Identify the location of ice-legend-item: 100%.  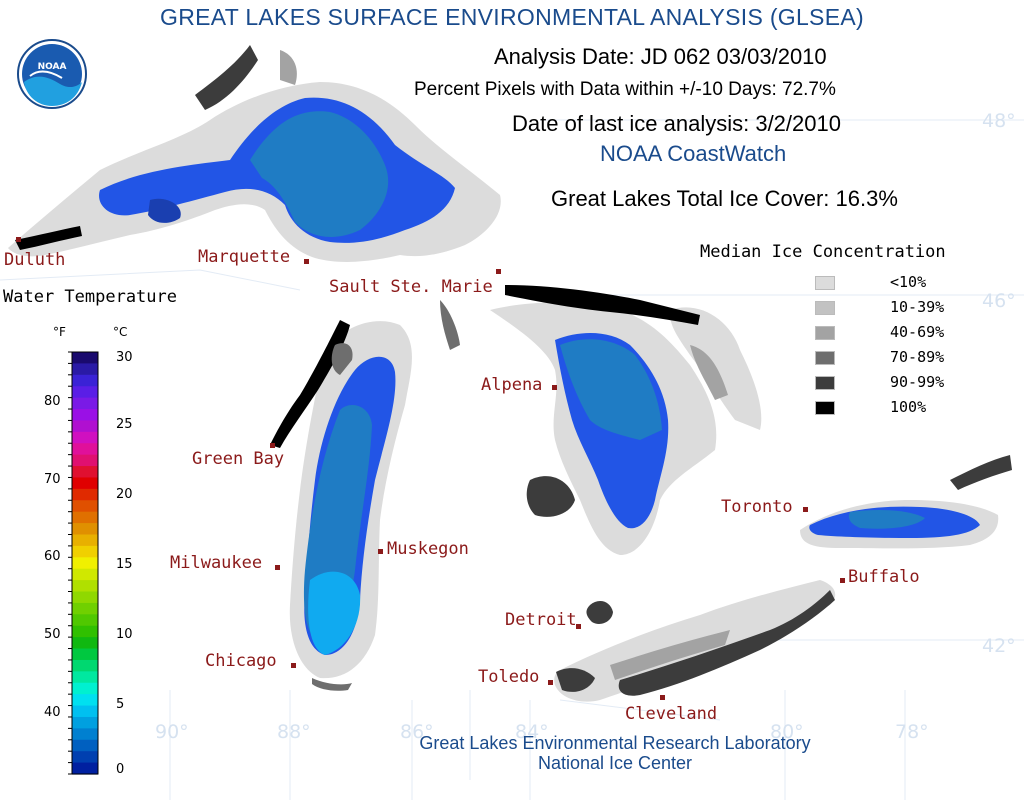
(870, 407).